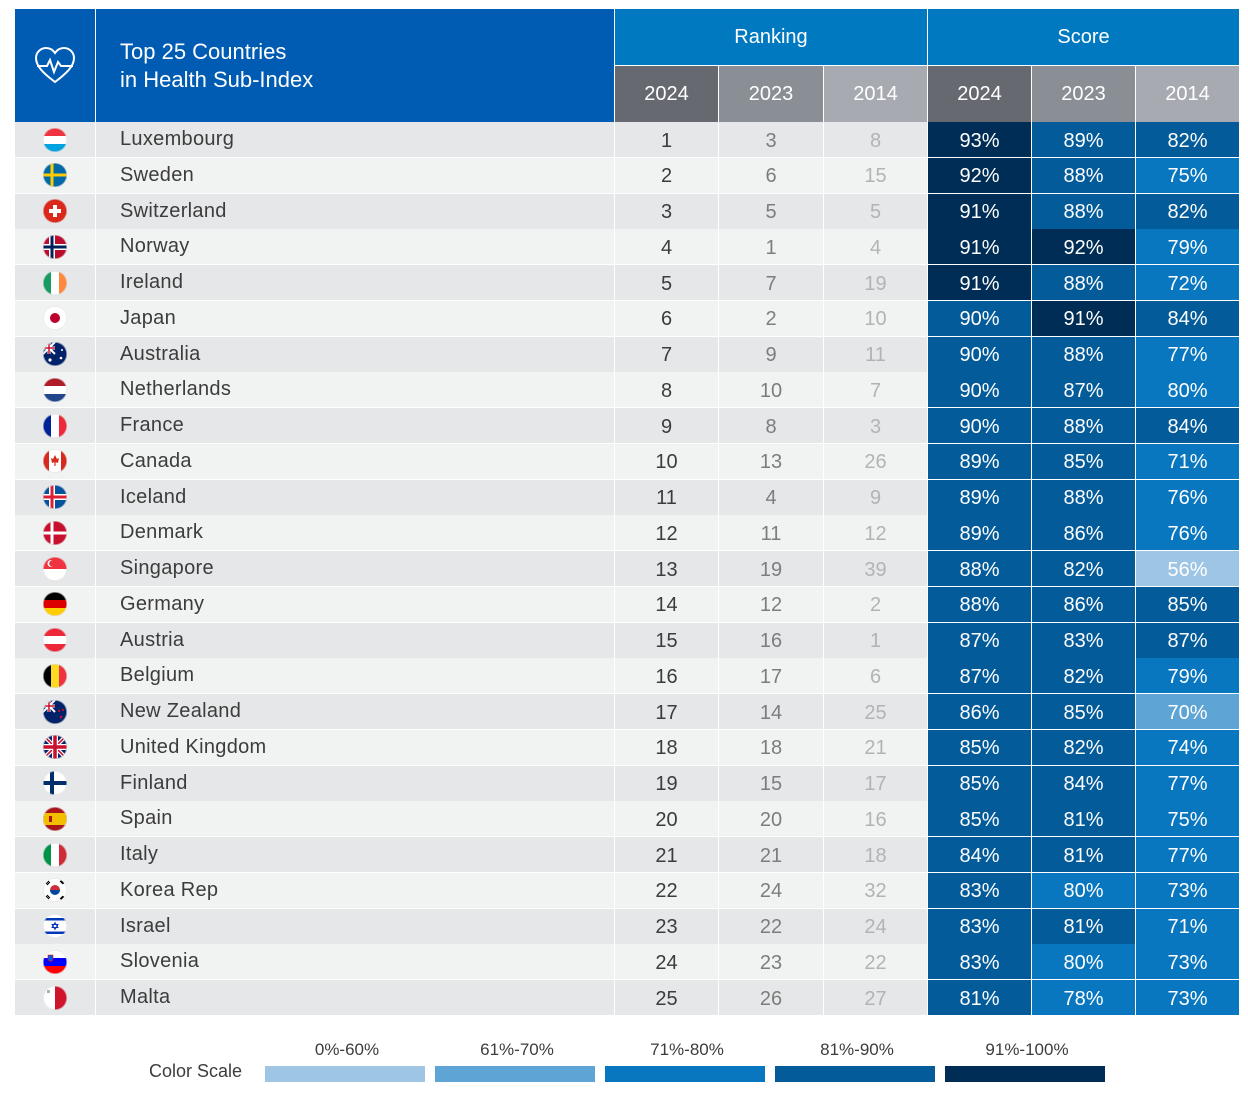  Describe the element at coordinates (354, 390) in the screenshot. I see `country-name: Netherlands` at that location.